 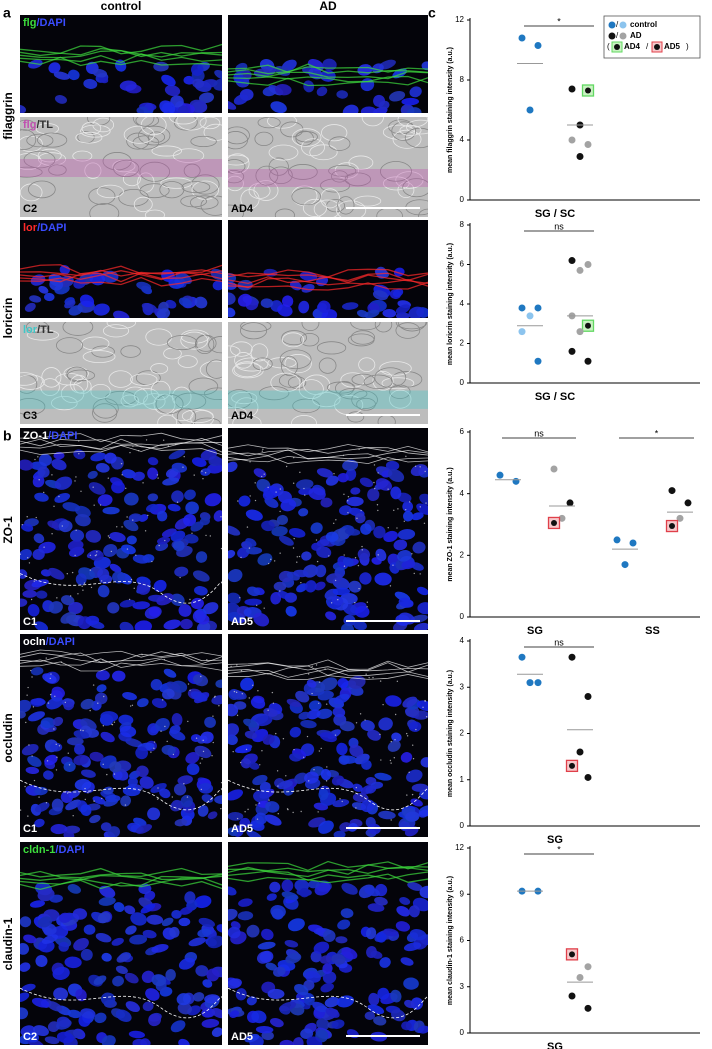 I want to click on panel-letter: b, so click(x=7, y=436).